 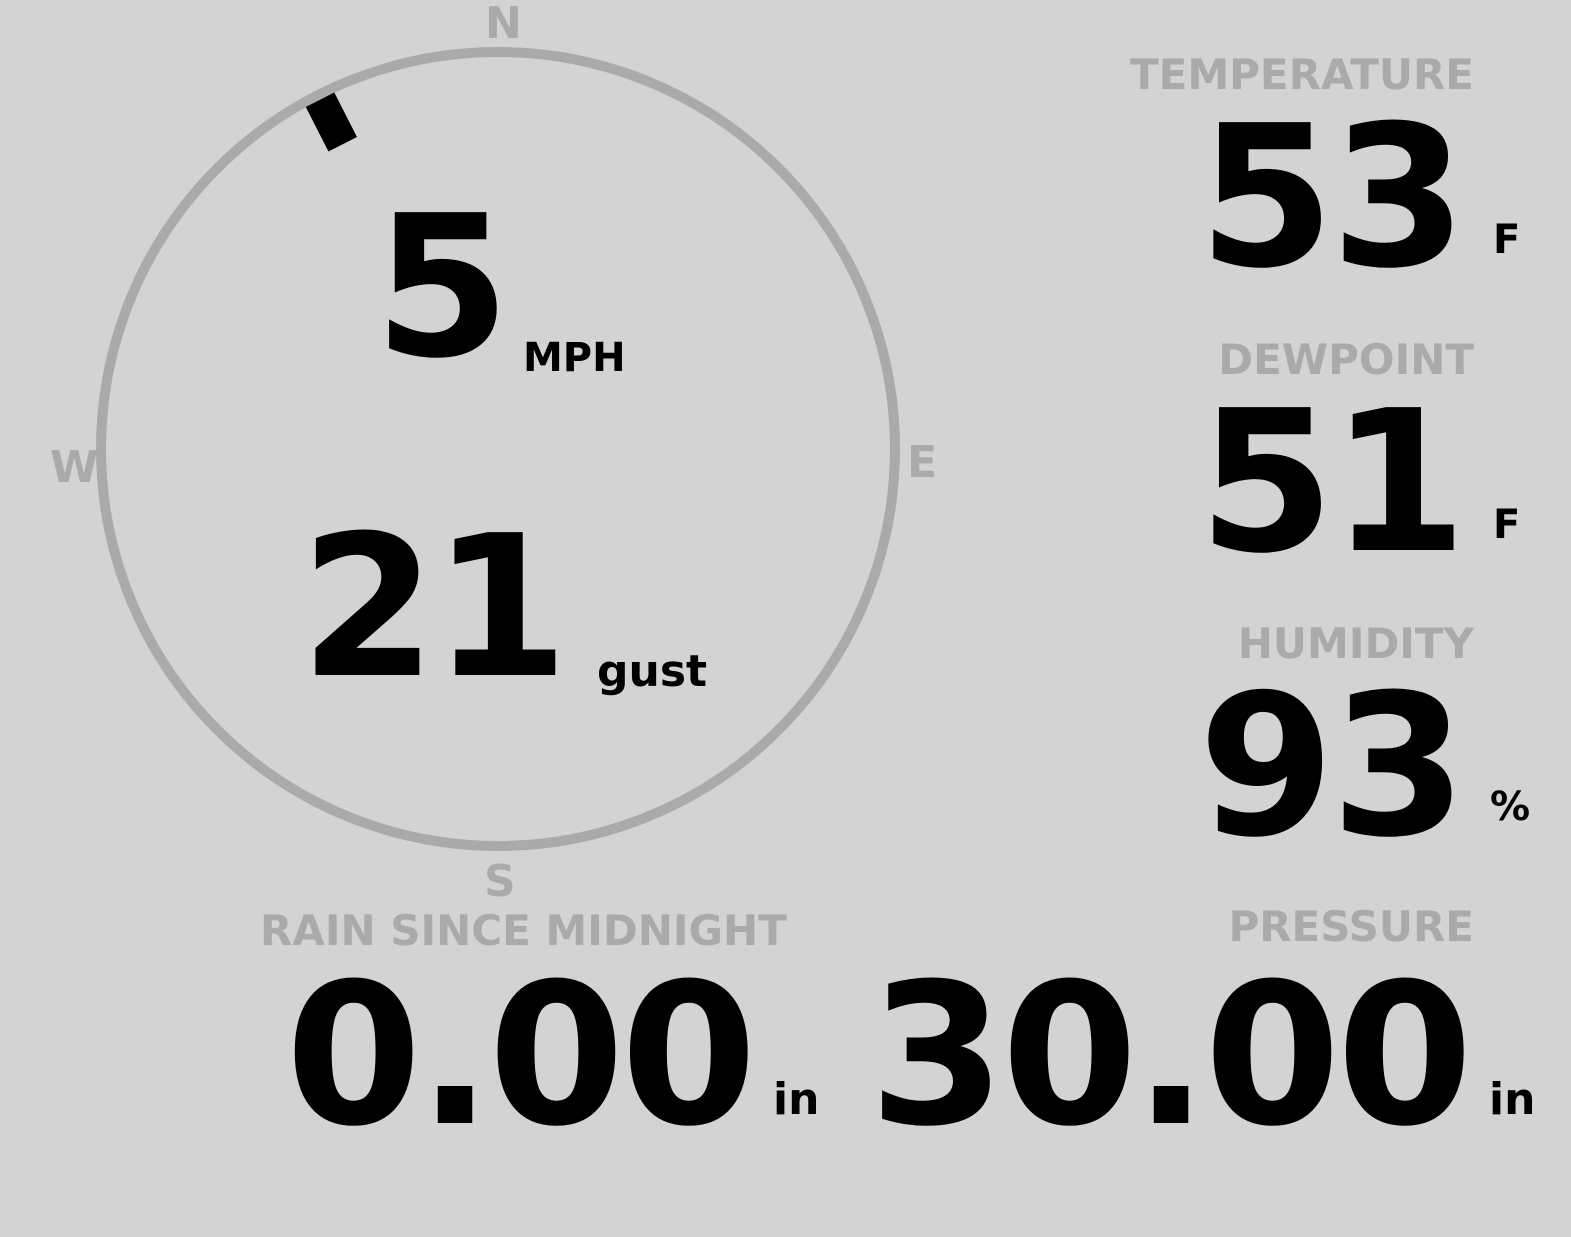 What do you see at coordinates (74, 467) in the screenshot?
I see `compass-west-label: W` at bounding box center [74, 467].